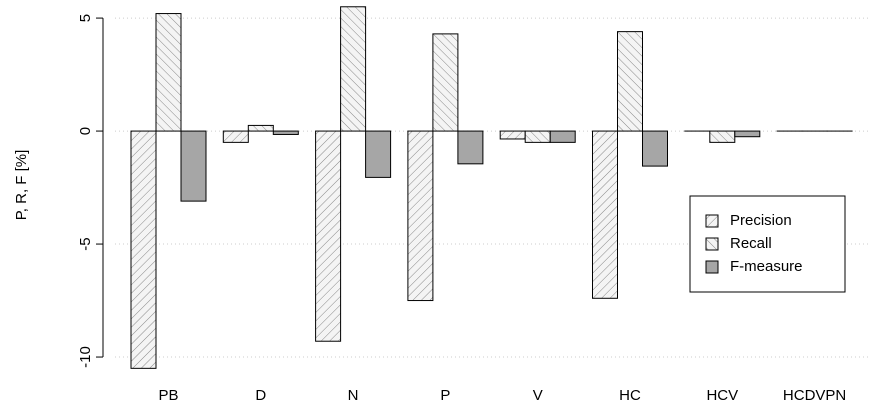 Image resolution: width=877 pixels, height=411 pixels. What do you see at coordinates (538, 395) in the screenshot?
I see `x-tick-label: V` at bounding box center [538, 395].